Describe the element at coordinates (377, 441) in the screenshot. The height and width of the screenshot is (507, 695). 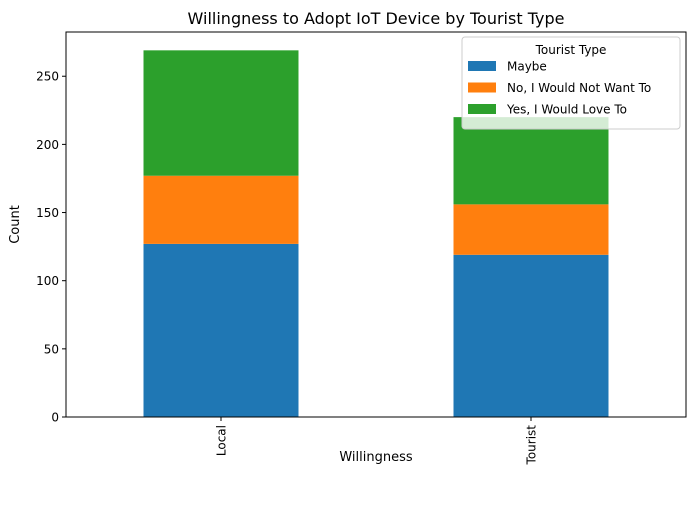
I see `x-axis: Local Tourist` at that location.